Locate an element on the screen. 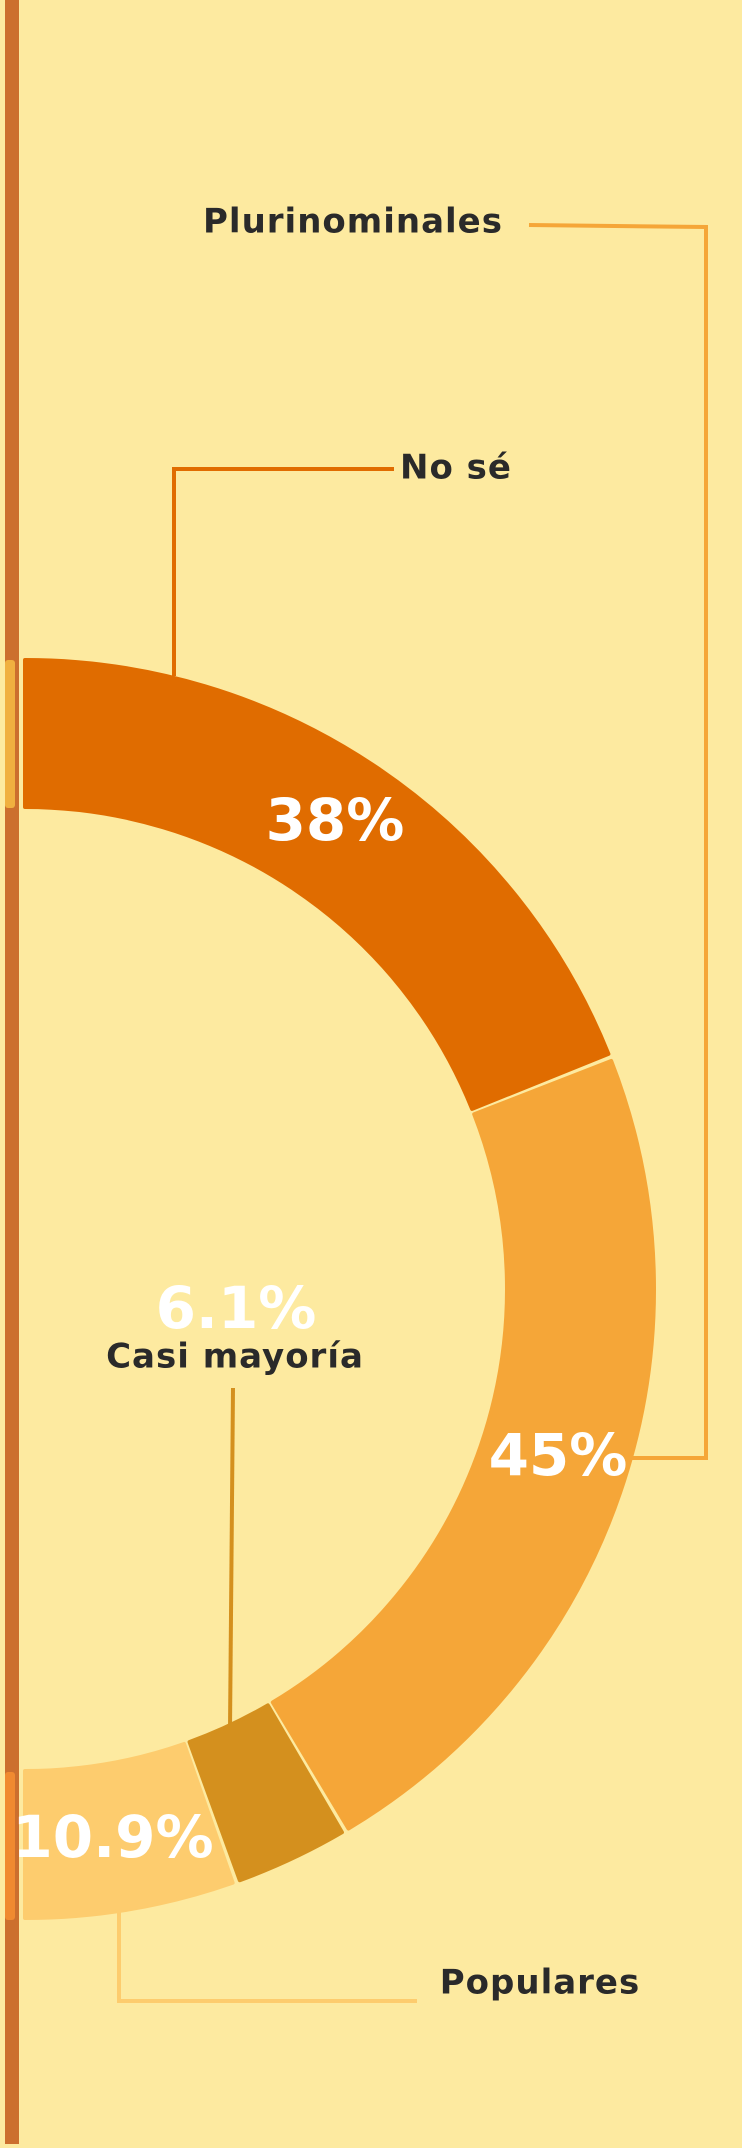 The width and height of the screenshot is (742, 2148). segment-label: 38% is located at coordinates (335, 820).